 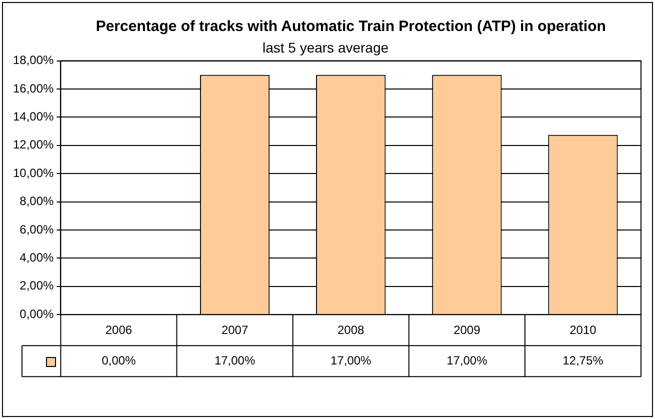 I want to click on y-tick-label: 10,00%, so click(x=33, y=173).